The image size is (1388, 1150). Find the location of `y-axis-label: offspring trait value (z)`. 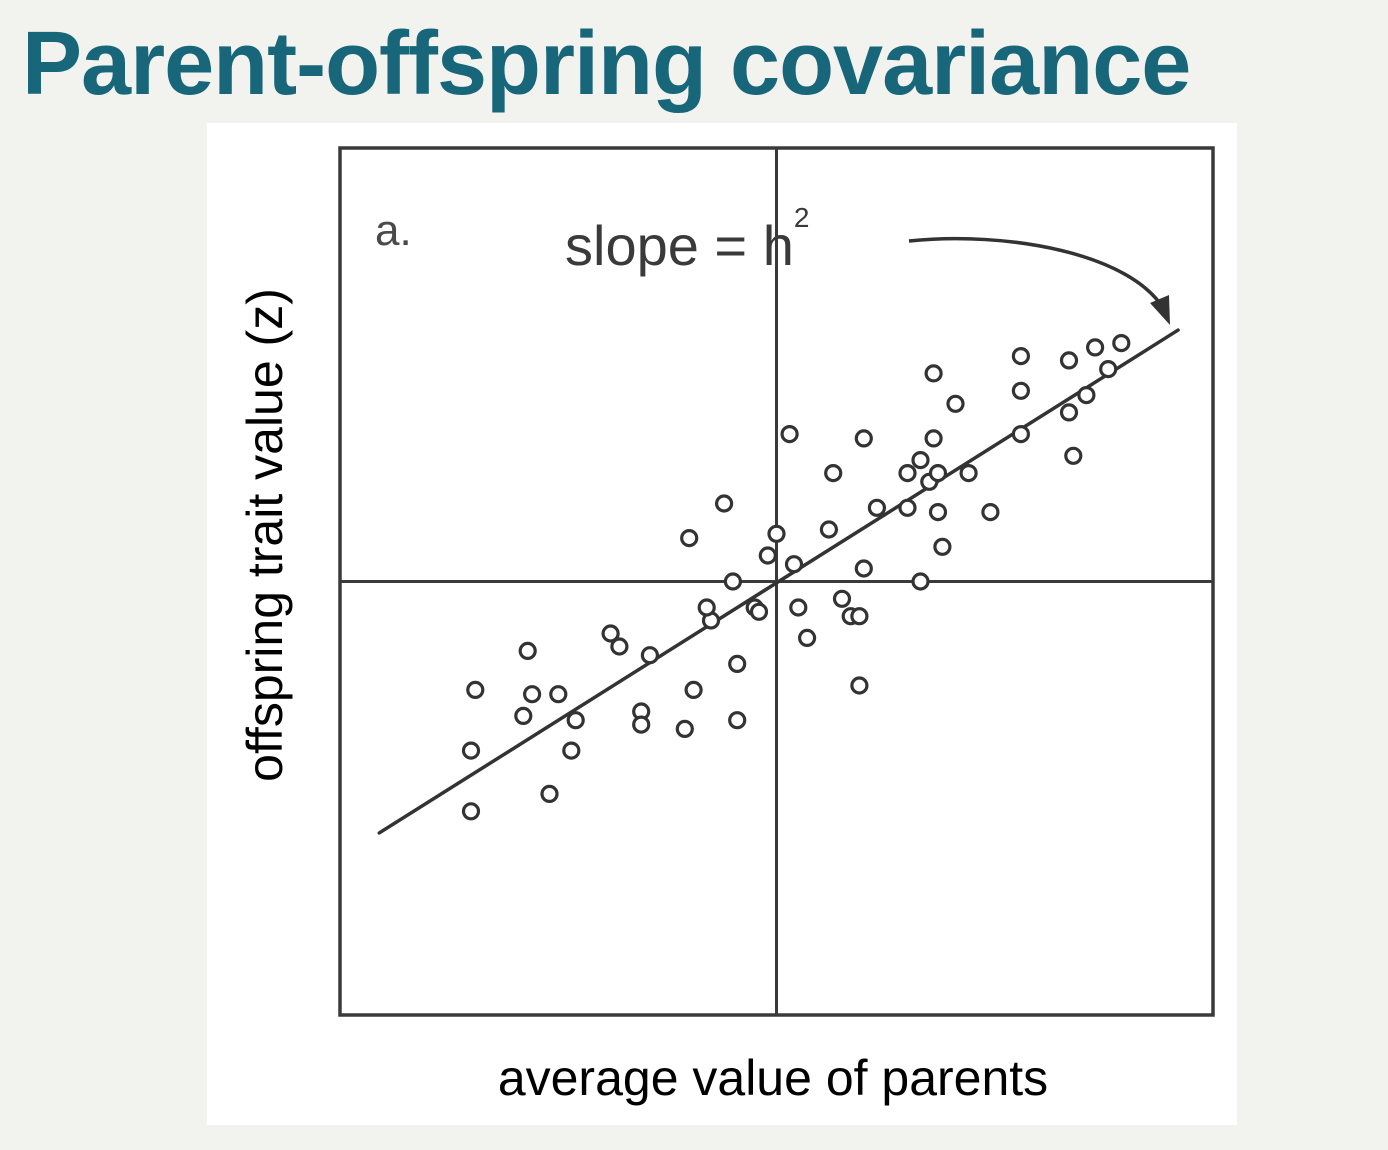

y-axis-label: offspring trait value (z) is located at coordinates (265, 535).